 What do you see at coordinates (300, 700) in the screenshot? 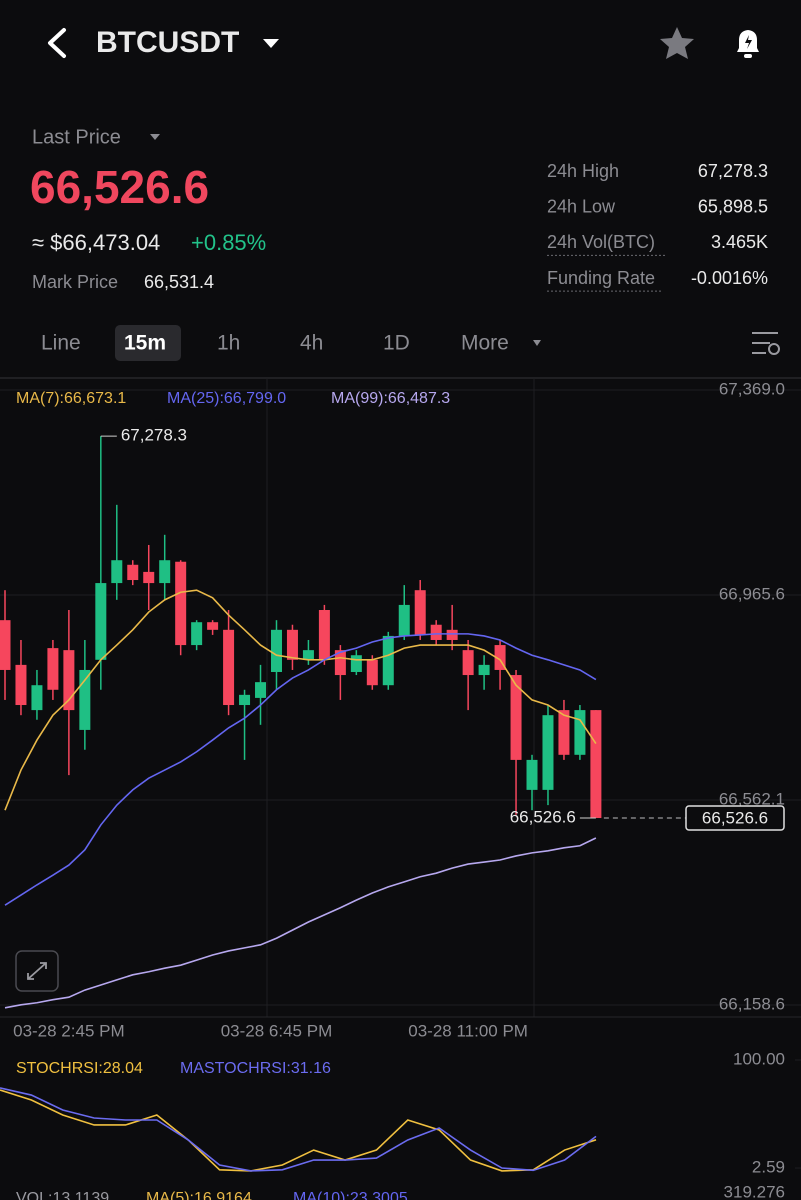
I see `ma-line` at bounding box center [300, 700].